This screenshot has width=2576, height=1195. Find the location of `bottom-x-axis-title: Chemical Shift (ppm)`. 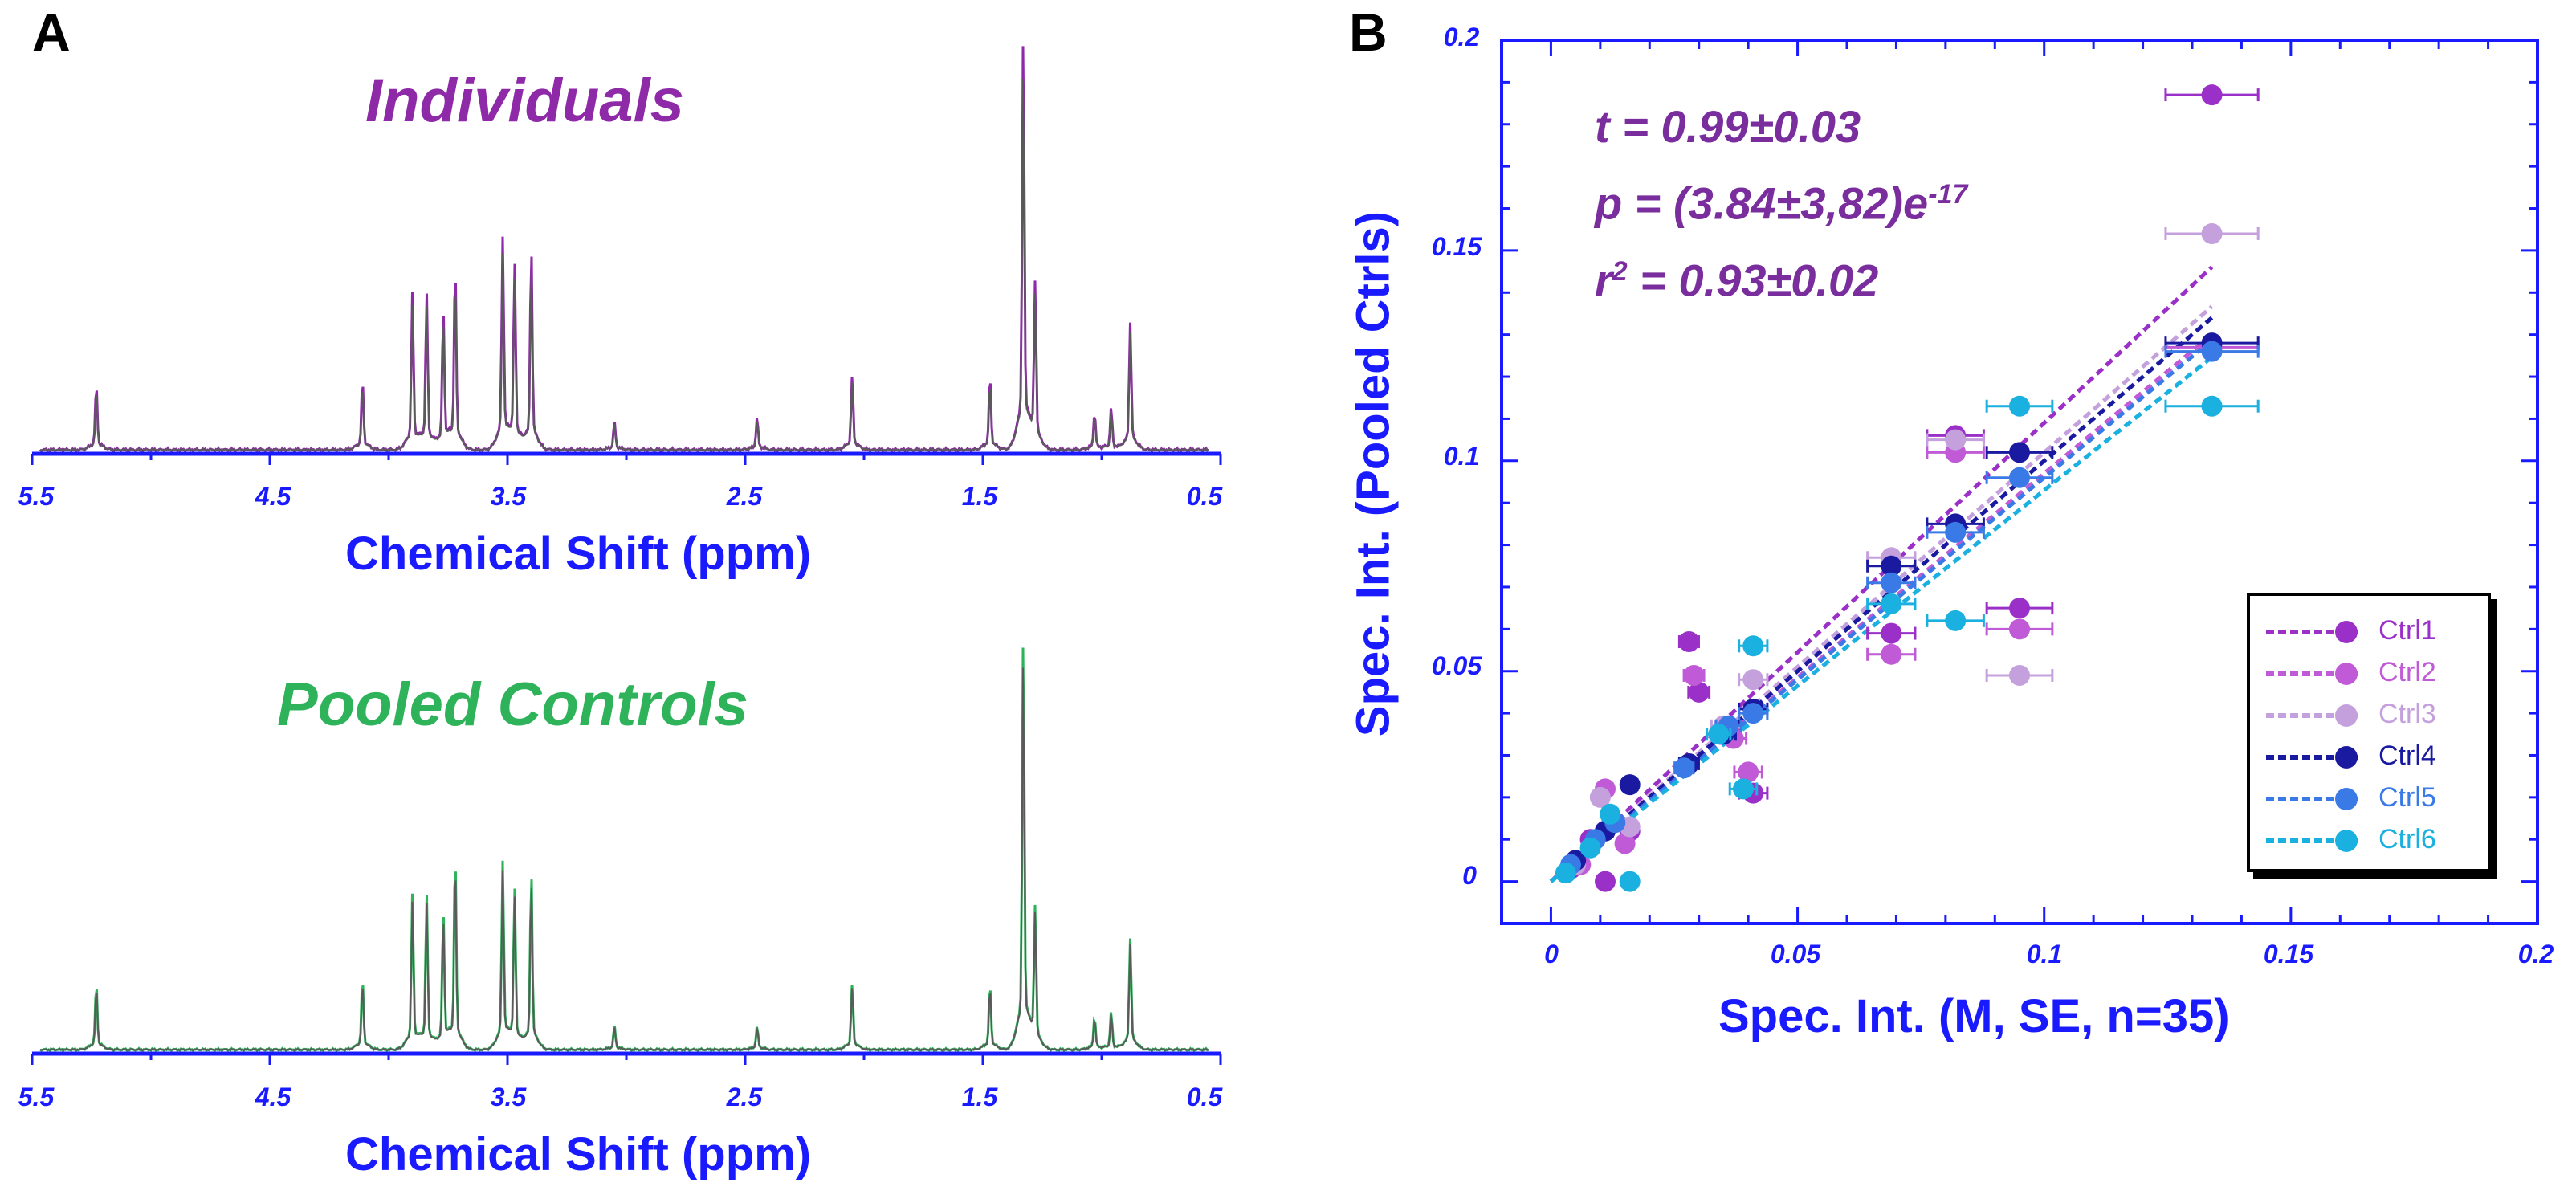

bottom-x-axis-title: Chemical Shift (ppm) is located at coordinates (578, 1154).